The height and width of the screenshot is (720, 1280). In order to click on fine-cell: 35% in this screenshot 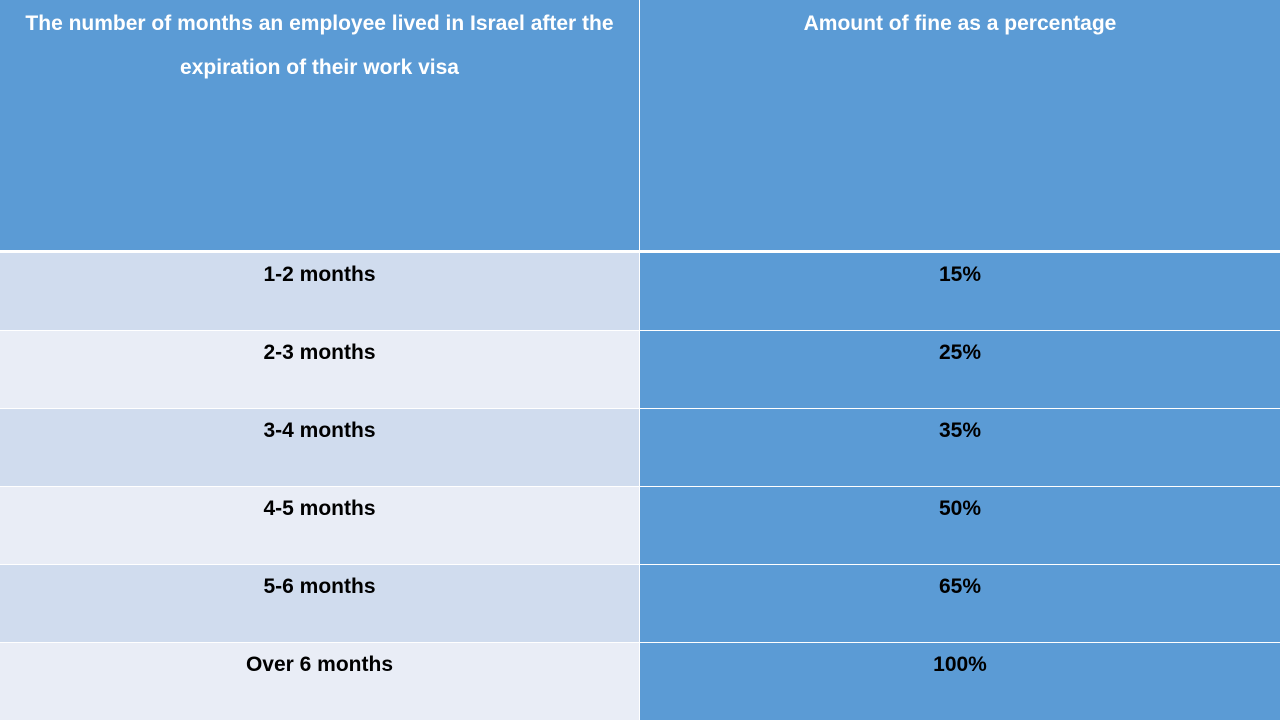, I will do `click(960, 447)`.